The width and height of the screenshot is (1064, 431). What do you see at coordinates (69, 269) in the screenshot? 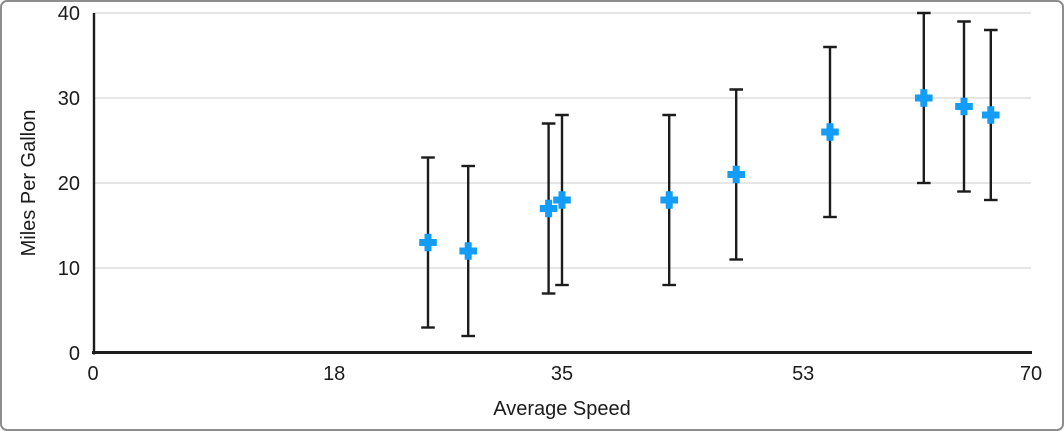
I see `y-tick-label: 10` at bounding box center [69, 269].